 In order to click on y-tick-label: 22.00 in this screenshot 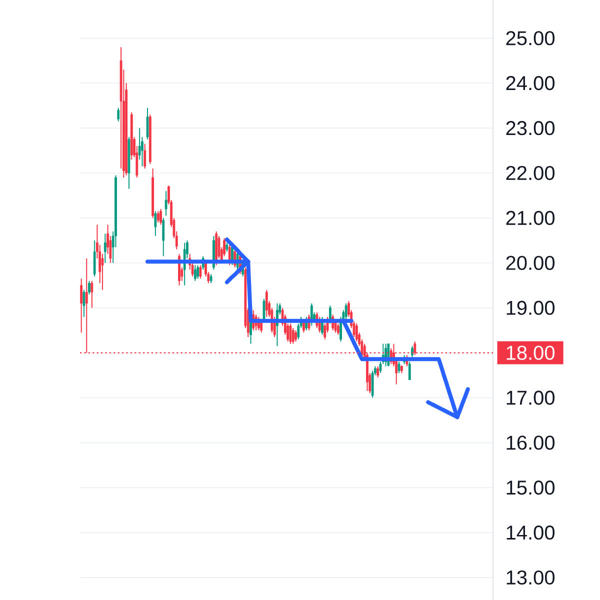, I will do `click(530, 173)`.